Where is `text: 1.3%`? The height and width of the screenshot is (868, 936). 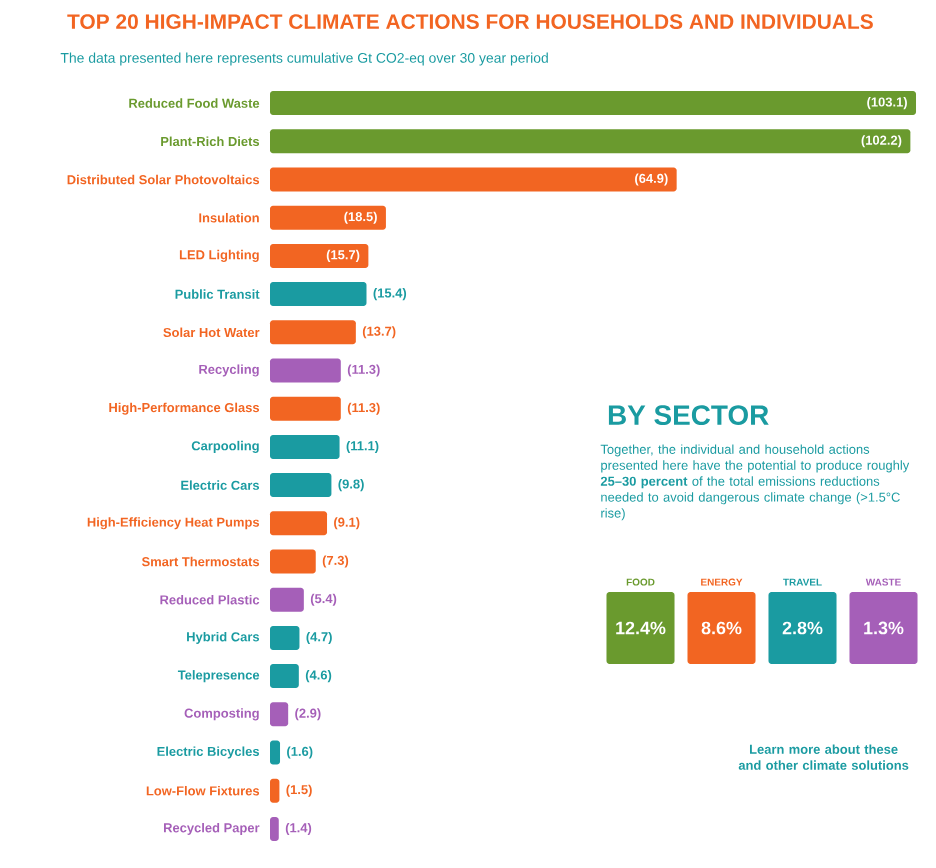
text: 1.3% is located at coordinates (884, 628).